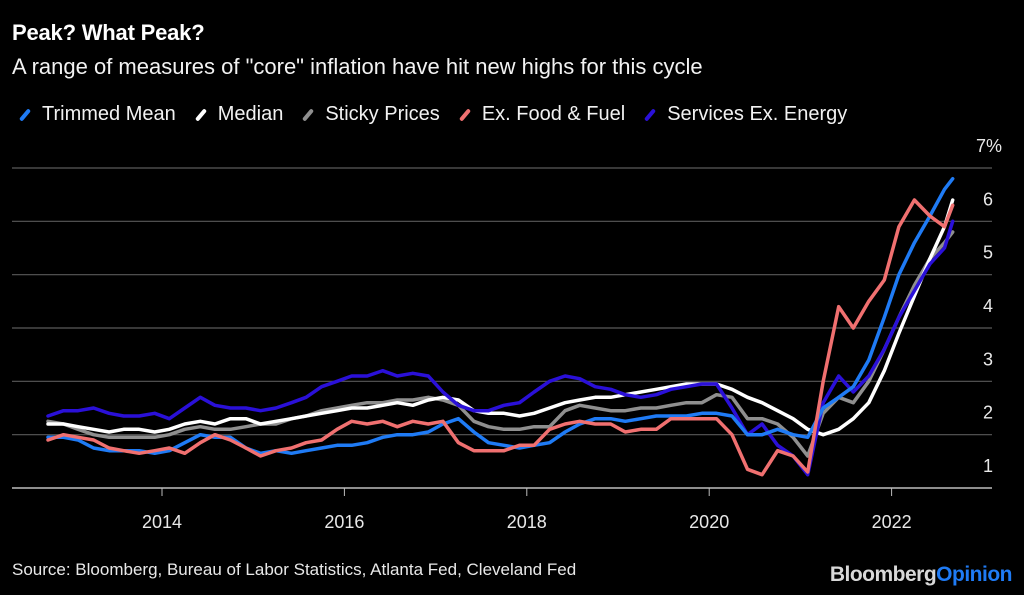 The height and width of the screenshot is (595, 1024). I want to click on y-tick-label: 6, so click(988, 199).